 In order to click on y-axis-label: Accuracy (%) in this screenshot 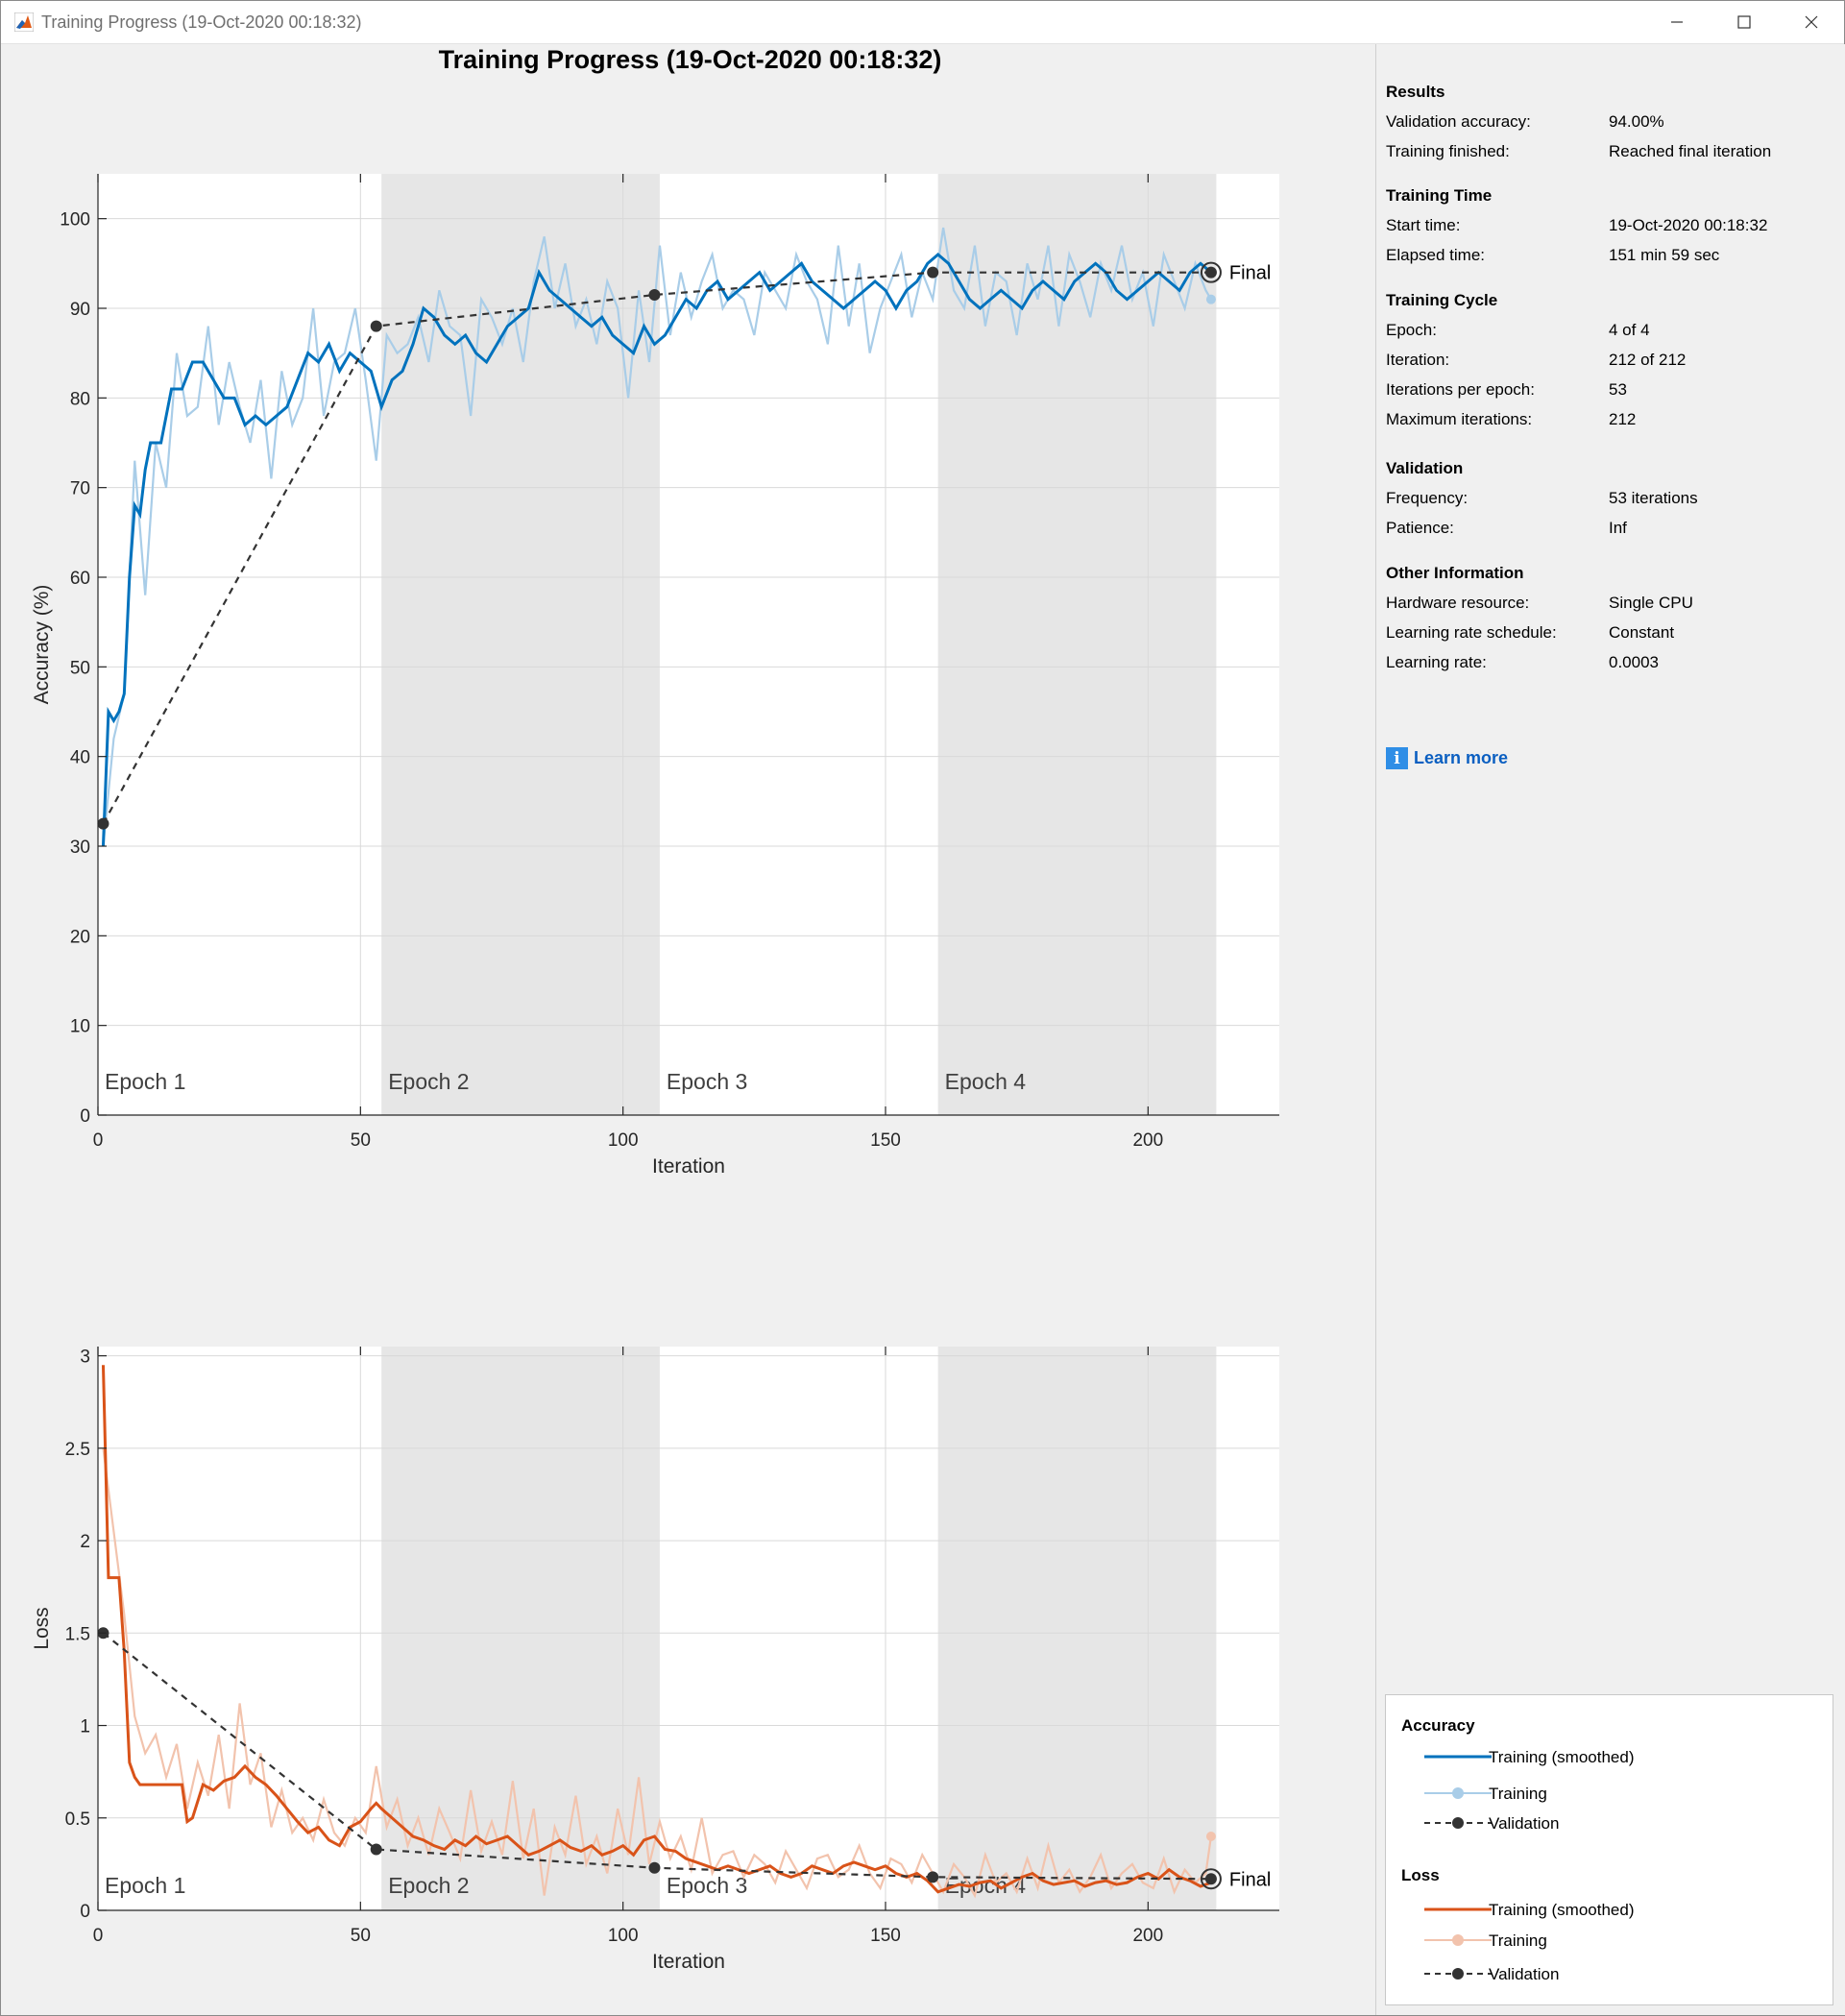, I will do `click(42, 645)`.